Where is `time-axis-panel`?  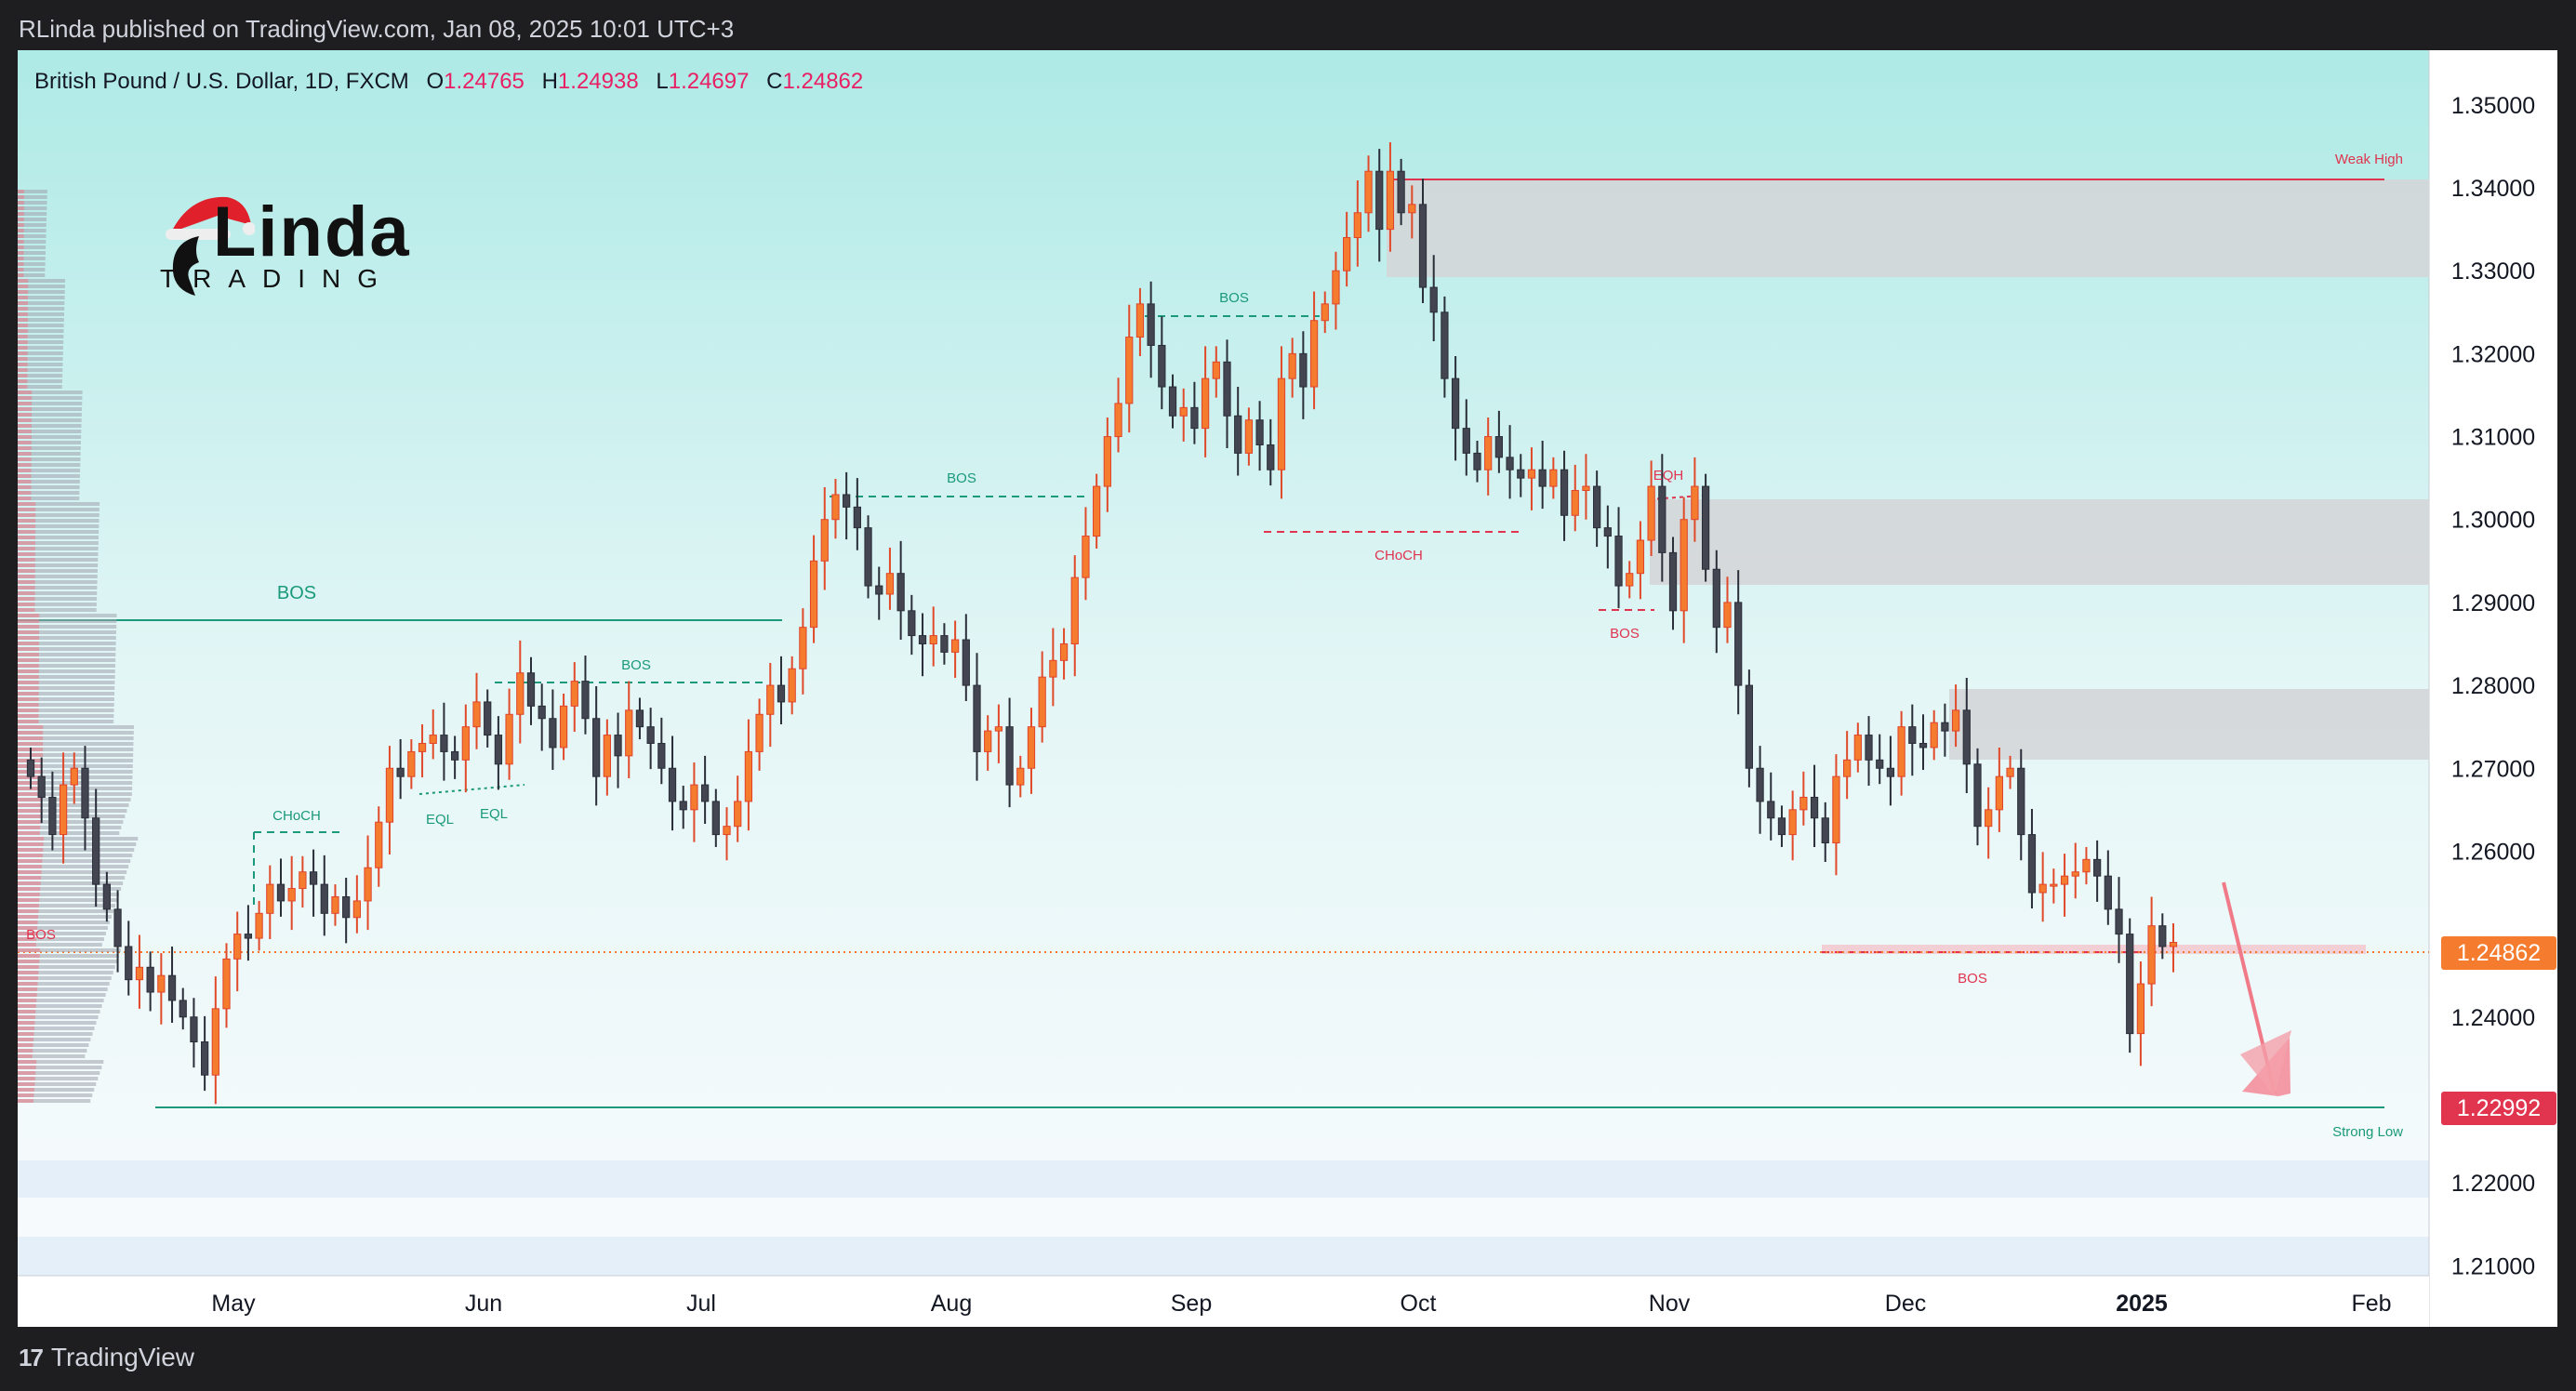 time-axis-panel is located at coordinates (1223, 1301).